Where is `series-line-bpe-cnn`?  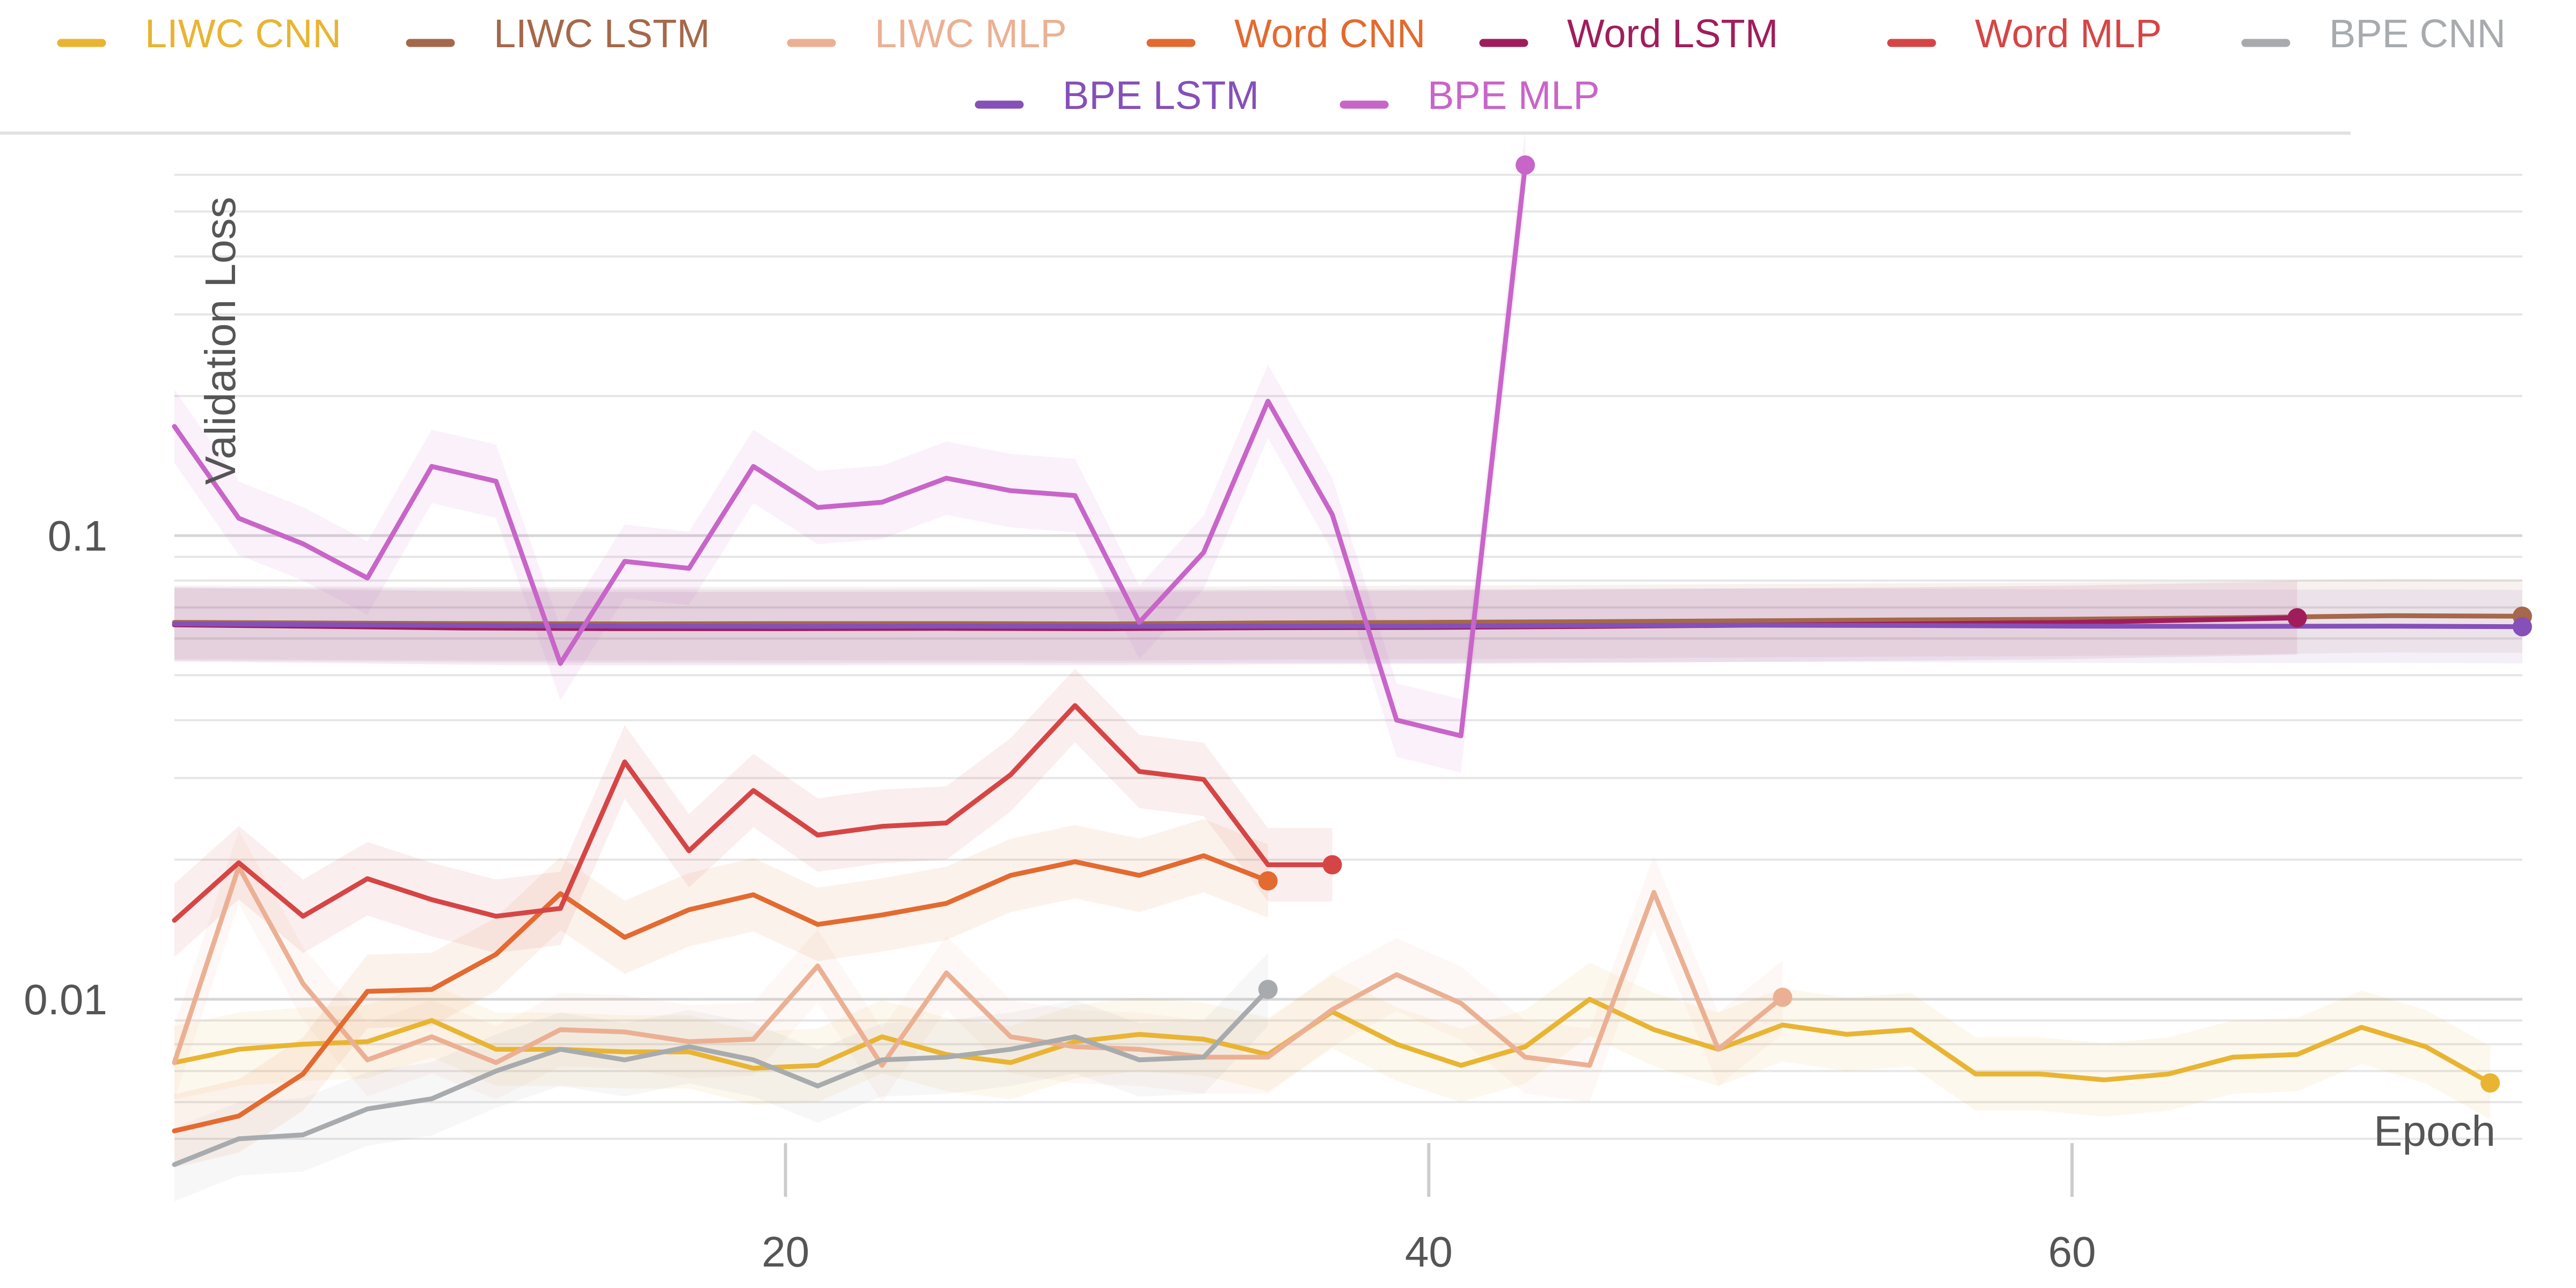 series-line-bpe-cnn is located at coordinates (721, 1077).